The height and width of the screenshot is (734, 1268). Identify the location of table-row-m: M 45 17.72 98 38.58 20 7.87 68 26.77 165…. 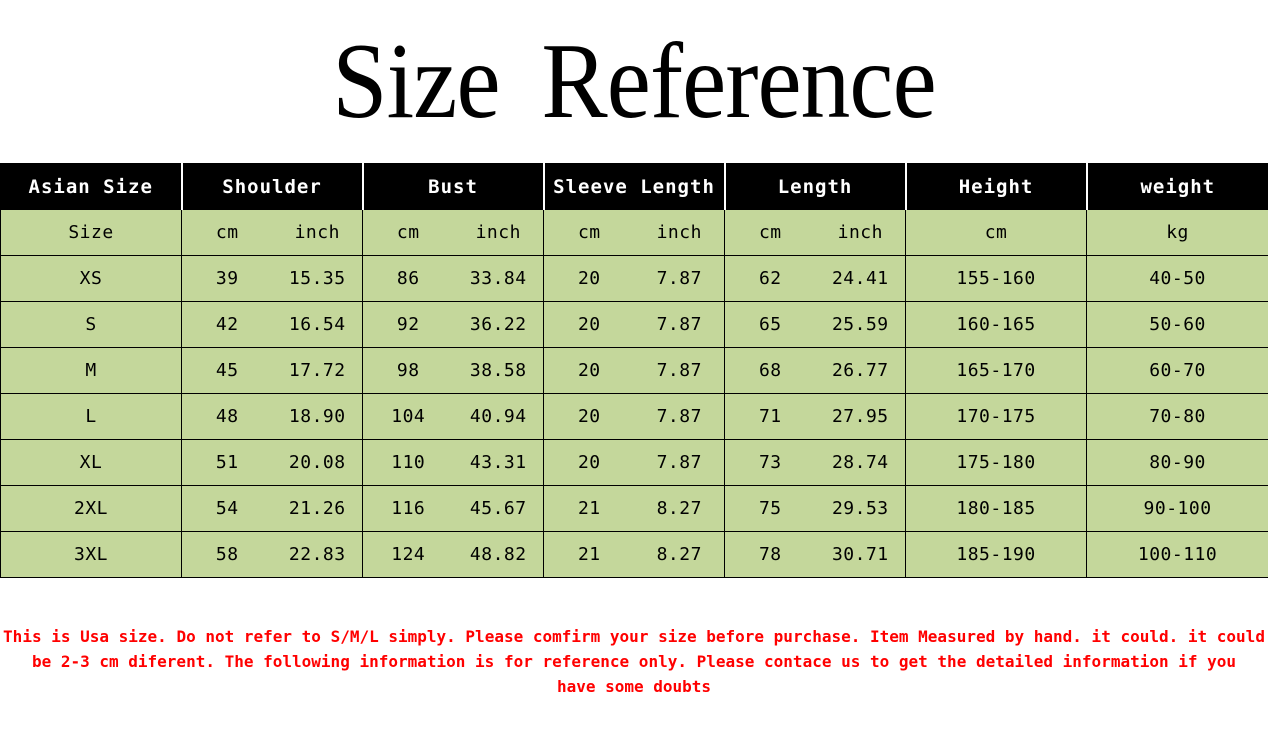
(634, 370).